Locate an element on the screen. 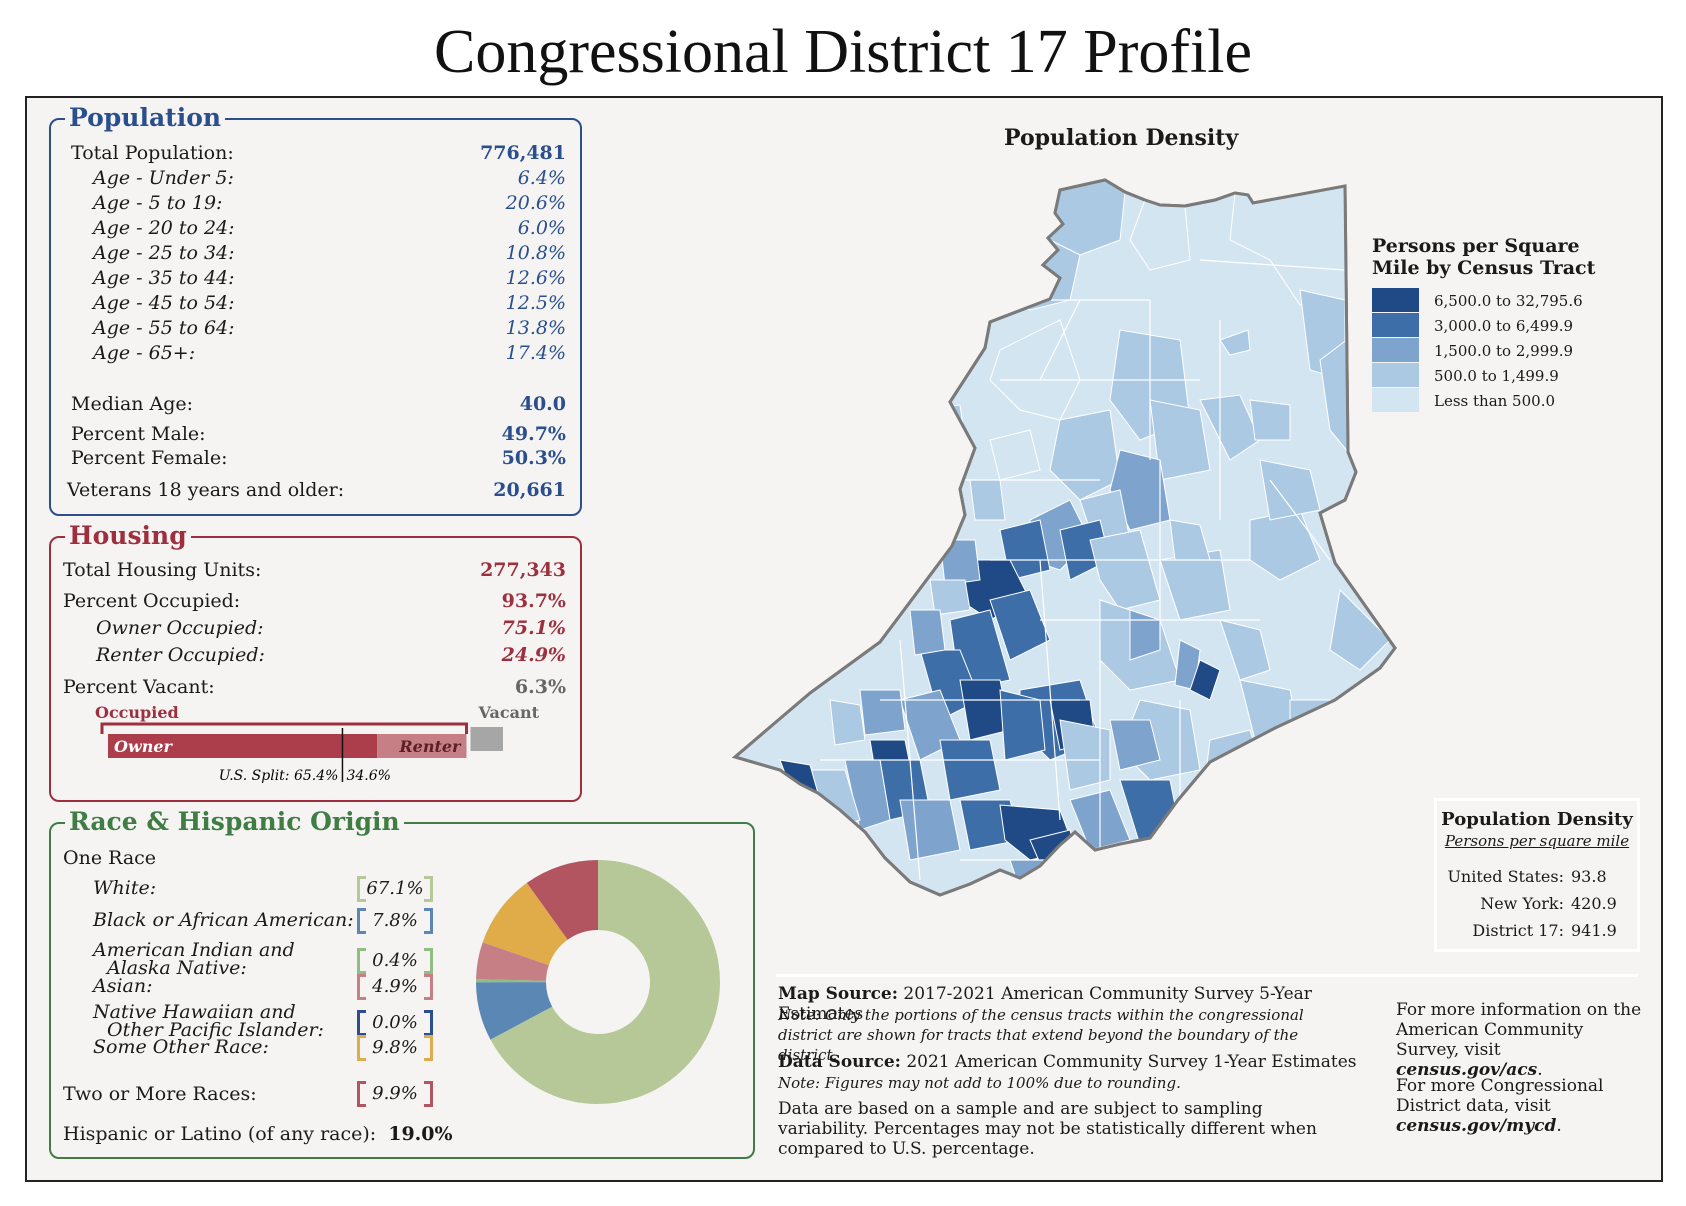 The image size is (1686, 1206). median-age-label: Median Age: is located at coordinates (132, 404).